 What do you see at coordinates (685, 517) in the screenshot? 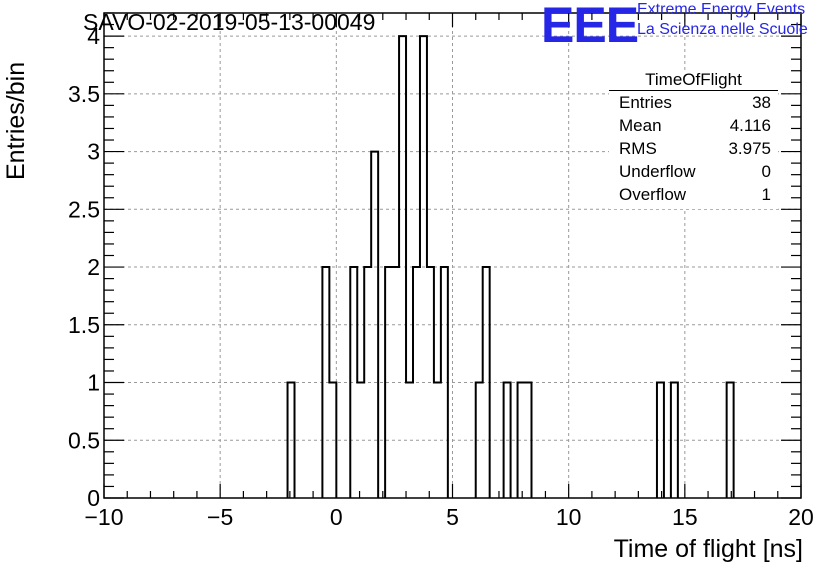
I see `x-tick-label: 15` at bounding box center [685, 517].